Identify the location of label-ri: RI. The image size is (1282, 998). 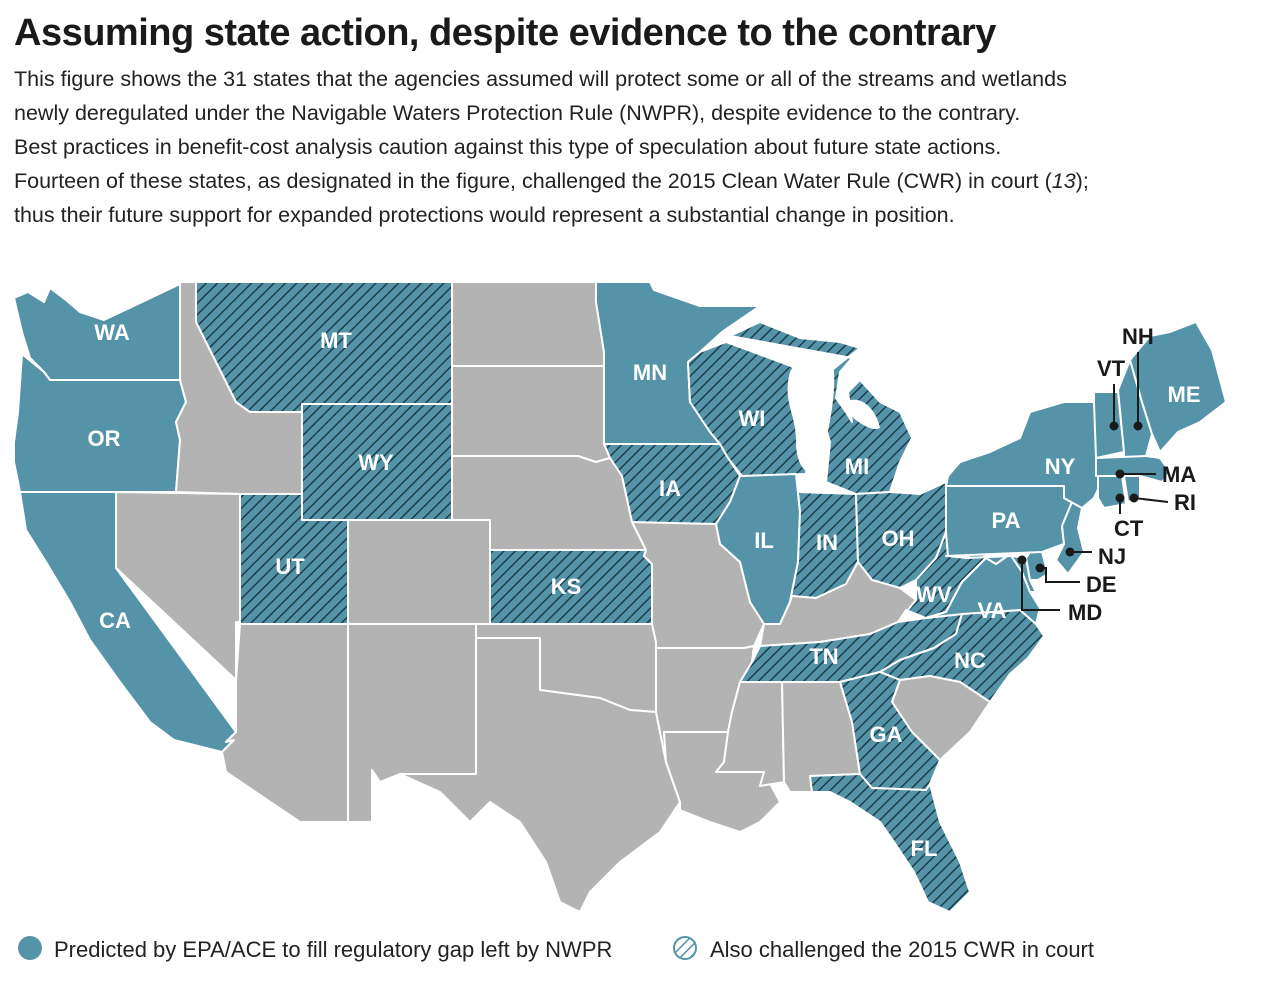
(1185, 502).